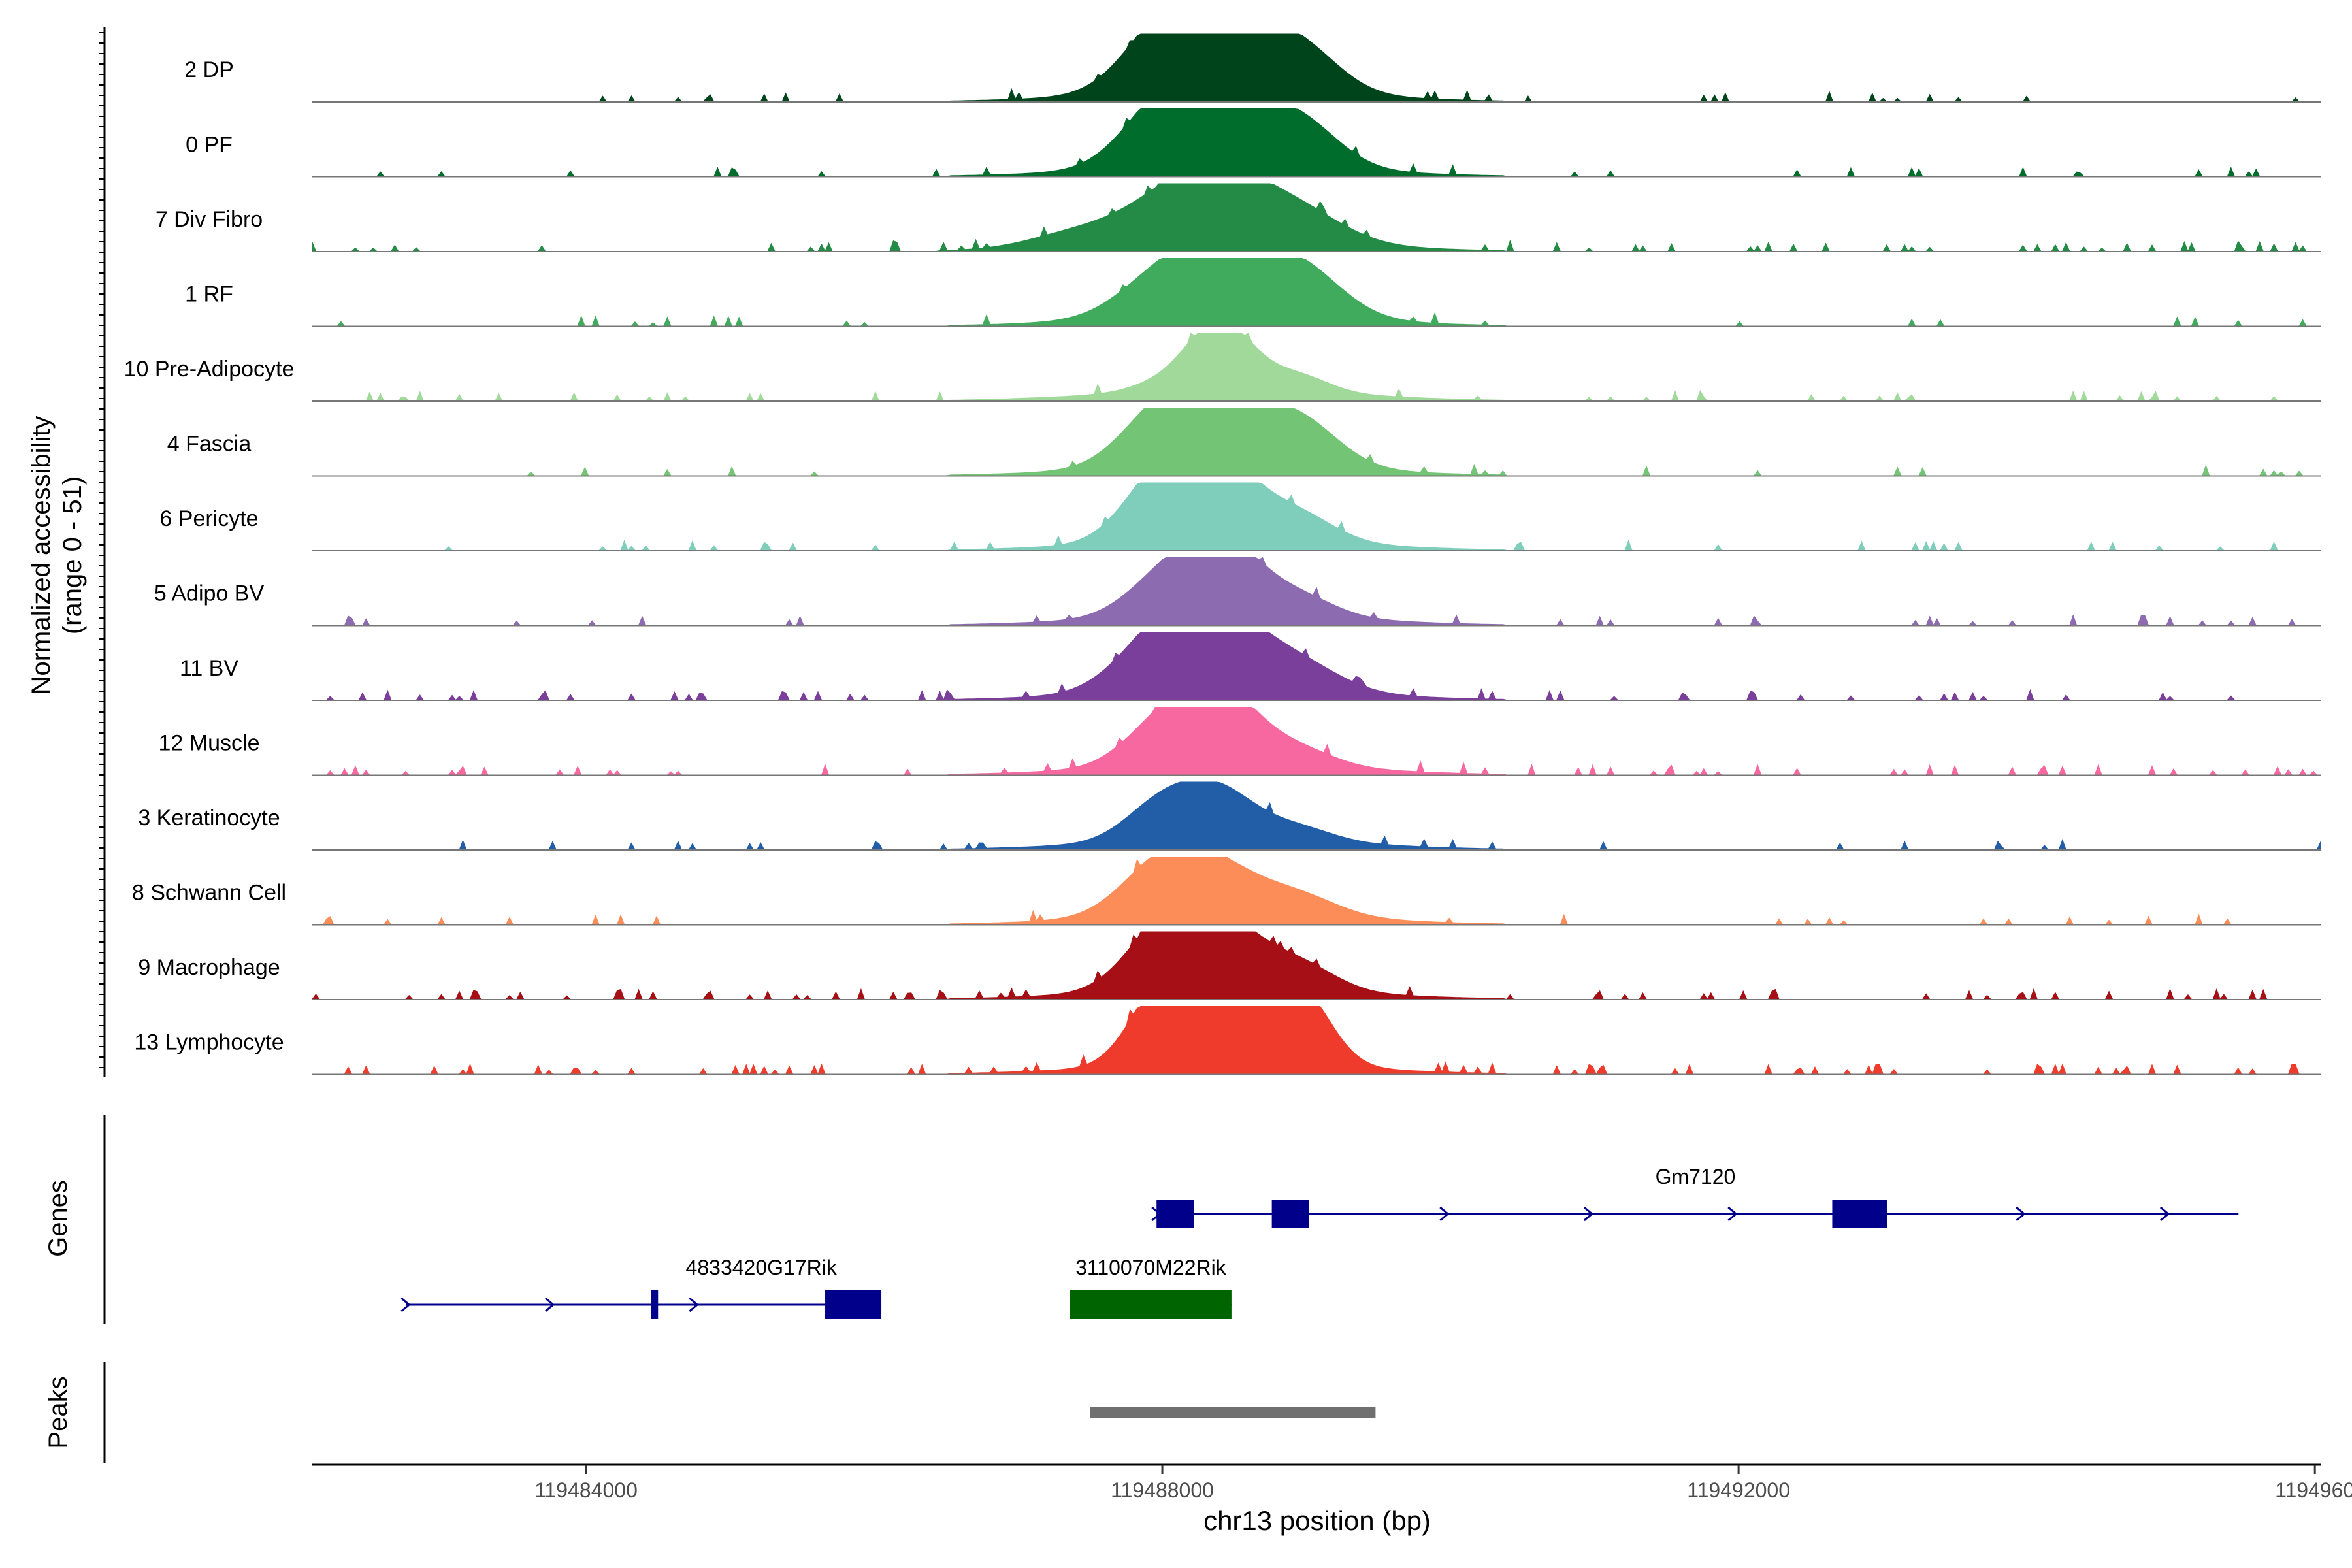 The width and height of the screenshot is (2352, 1568). Describe the element at coordinates (209, 818) in the screenshot. I see `track-label: 3 Keratinocyte` at that location.